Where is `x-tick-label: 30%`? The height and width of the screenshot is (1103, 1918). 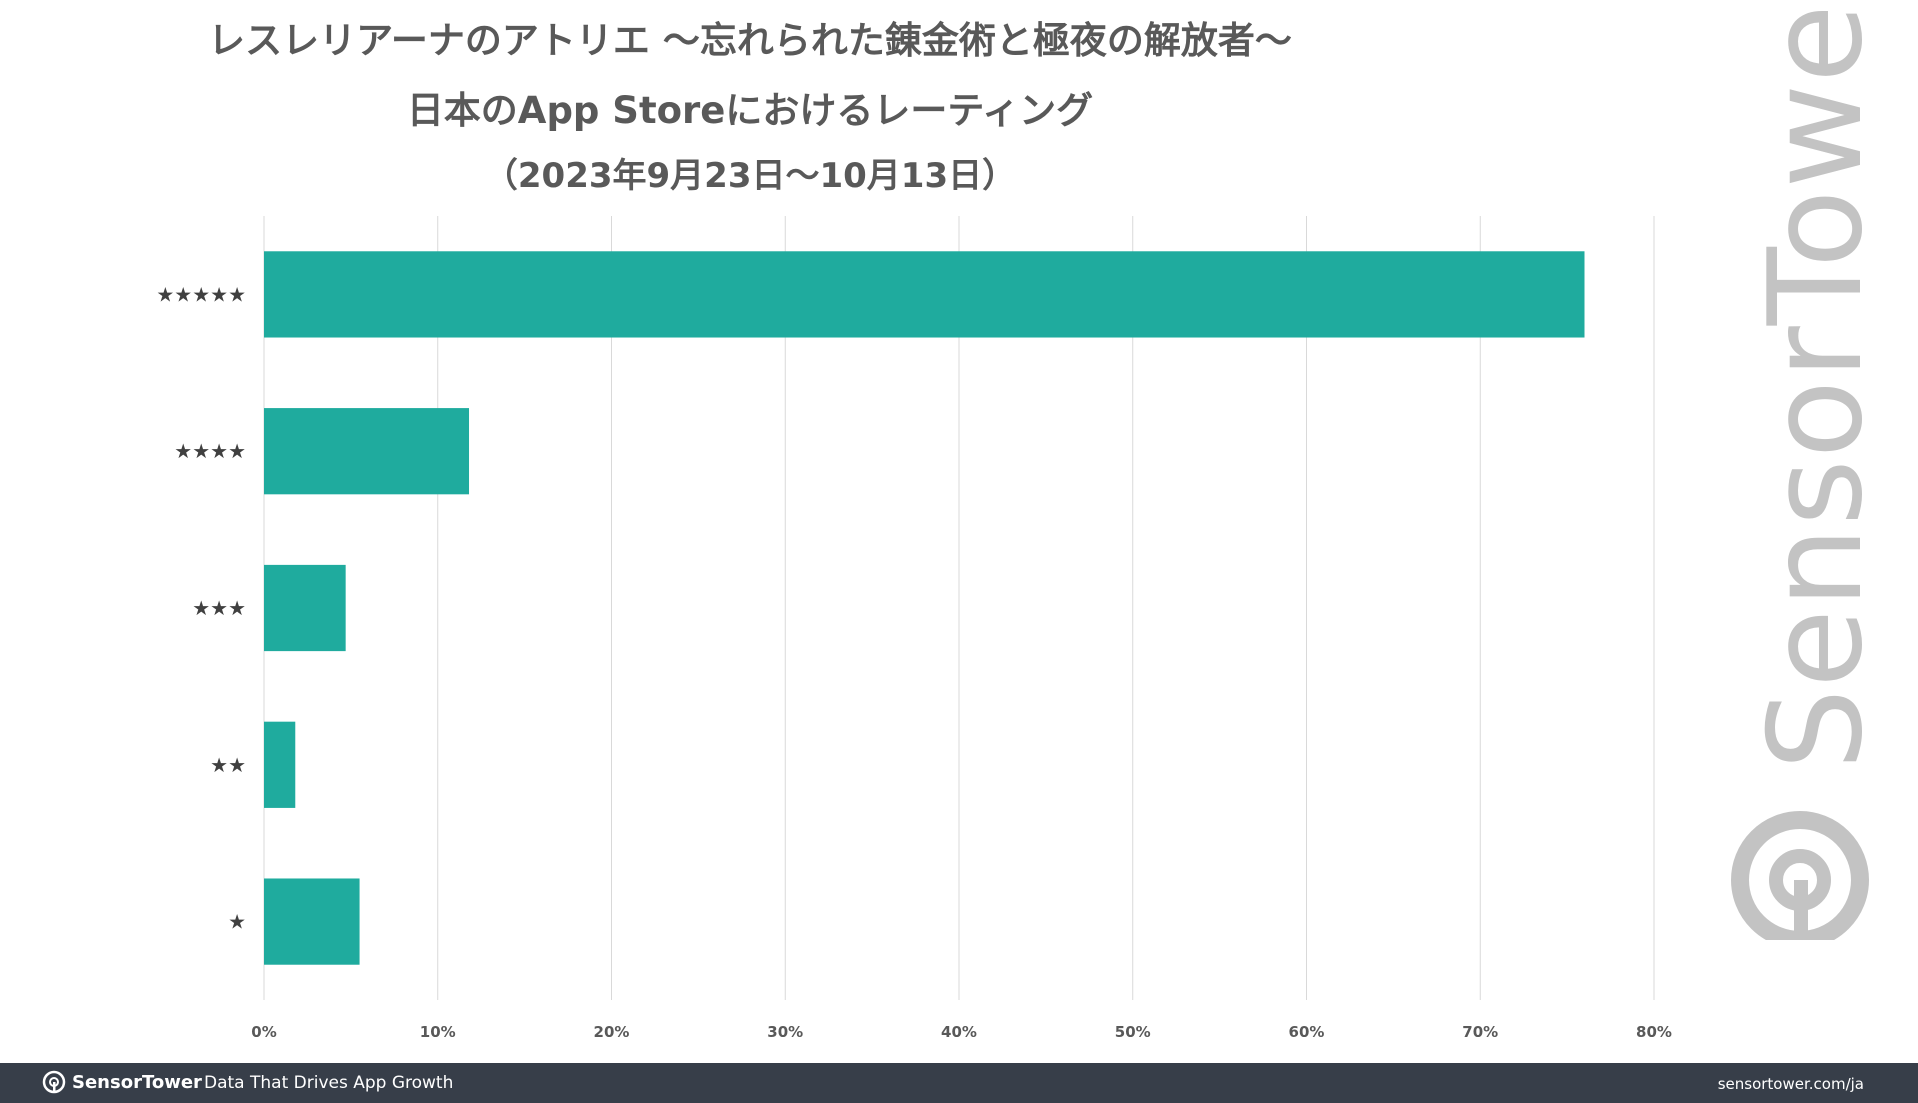
x-tick-label: 30% is located at coordinates (785, 1032).